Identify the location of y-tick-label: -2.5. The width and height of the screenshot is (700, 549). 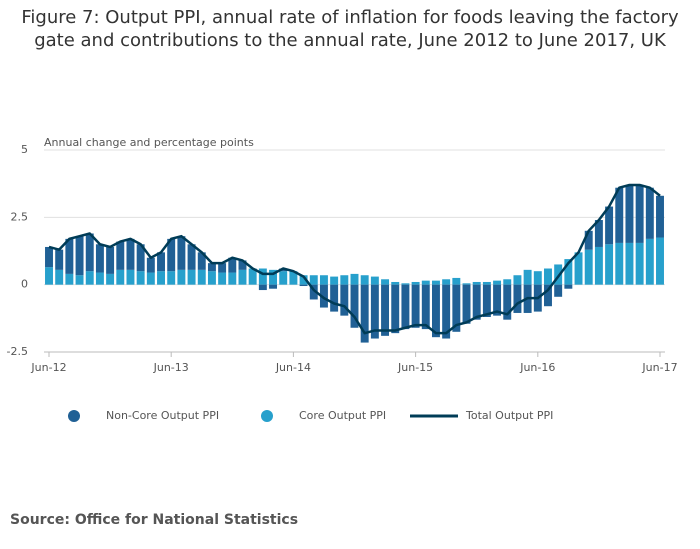
(17, 351).